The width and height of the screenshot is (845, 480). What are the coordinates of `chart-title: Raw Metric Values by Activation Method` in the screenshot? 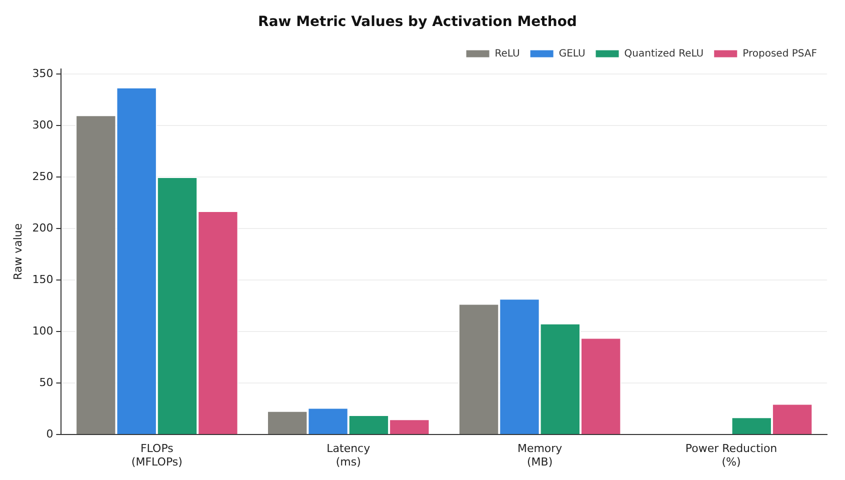 It's located at (417, 22).